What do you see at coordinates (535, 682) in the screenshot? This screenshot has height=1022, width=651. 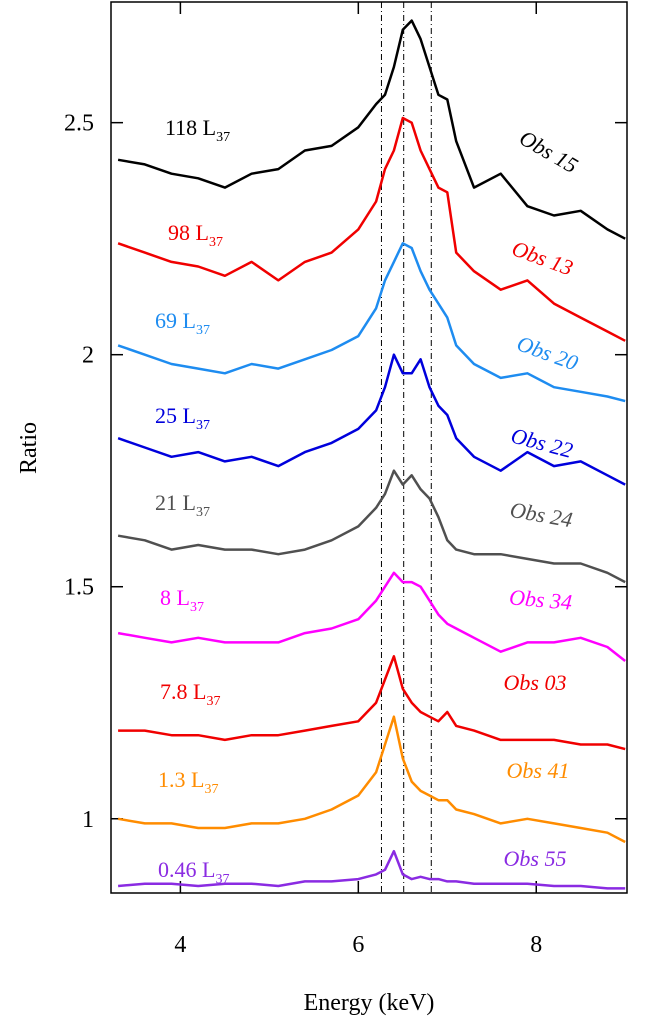 I see `legend-entry: Obs 03` at bounding box center [535, 682].